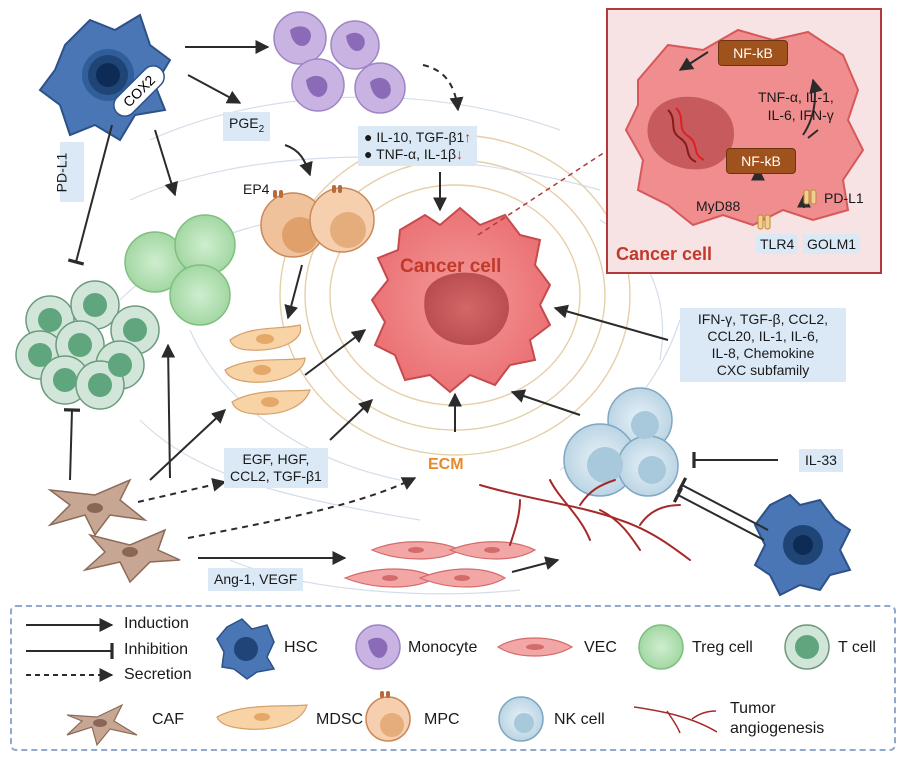 Image resolution: width=906 pixels, height=760 pixels. I want to click on legend-tcell: T cell, so click(857, 647).